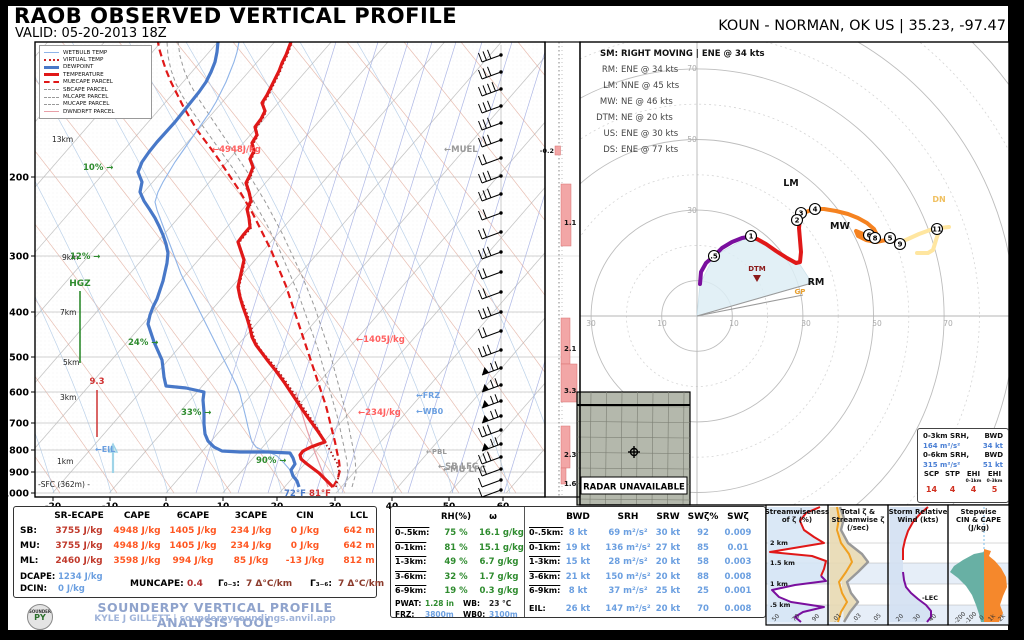  I want to click on kinematics-value: 88, so click(703, 576).